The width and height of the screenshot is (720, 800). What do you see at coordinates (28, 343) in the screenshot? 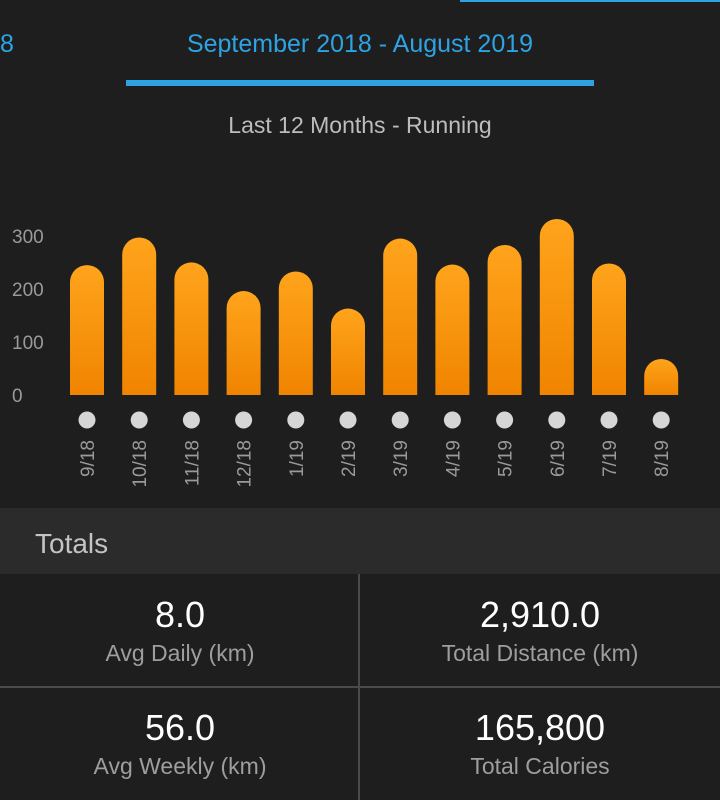
I see `y-tick-label: 100` at bounding box center [28, 343].